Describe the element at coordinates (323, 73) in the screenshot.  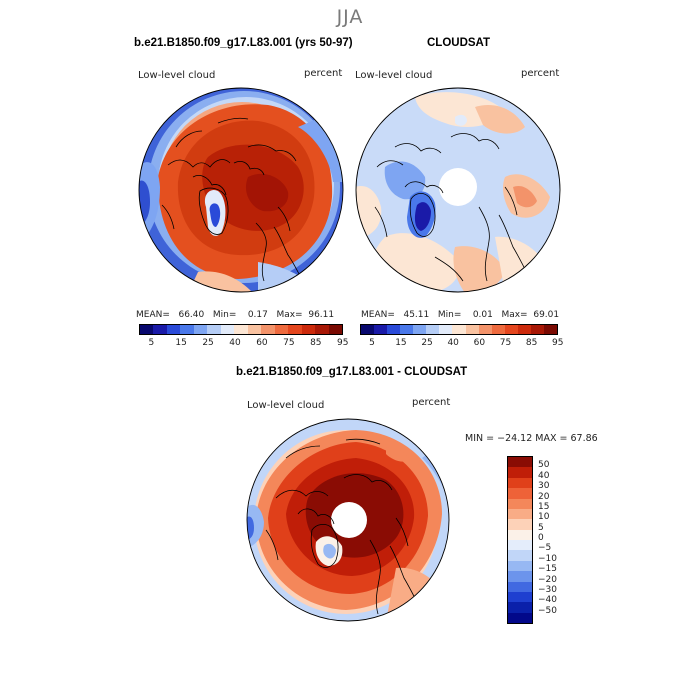
I see `model-panel-units-label: percent` at that location.